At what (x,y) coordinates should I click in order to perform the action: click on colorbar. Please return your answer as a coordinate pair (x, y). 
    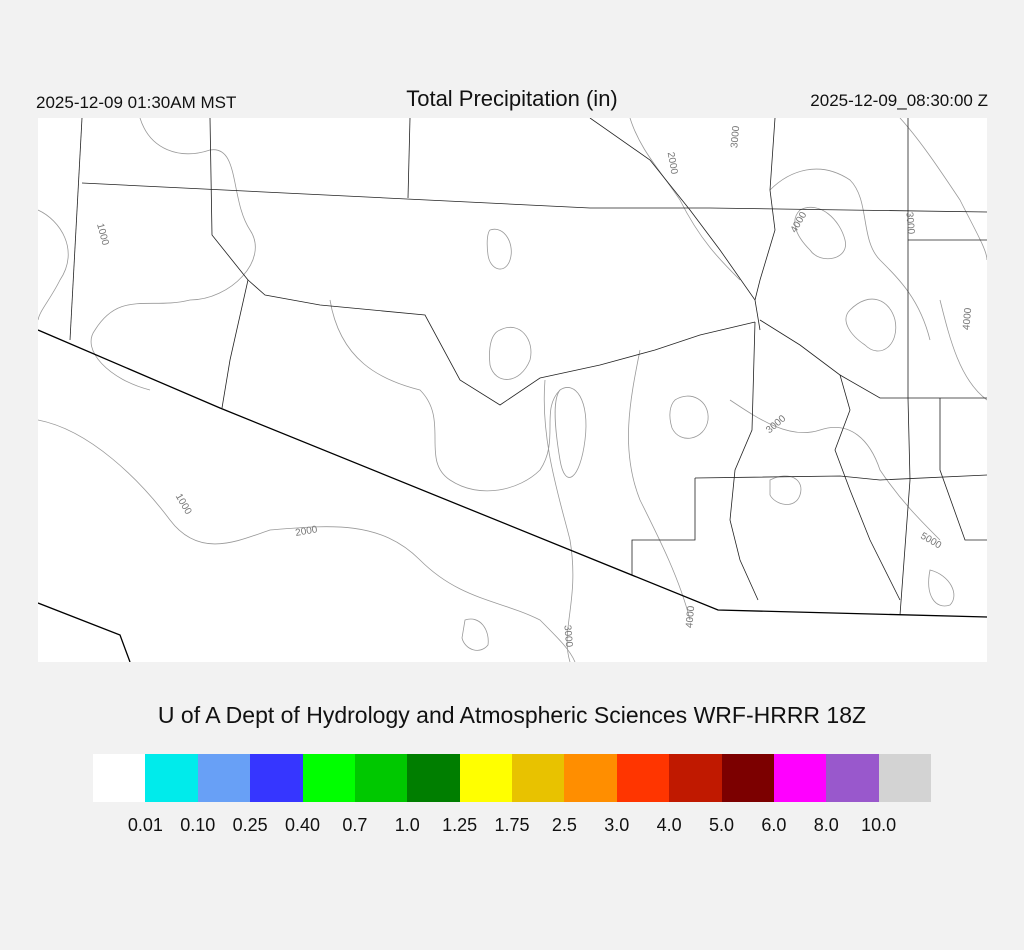
    Looking at the image, I should click on (512, 778).